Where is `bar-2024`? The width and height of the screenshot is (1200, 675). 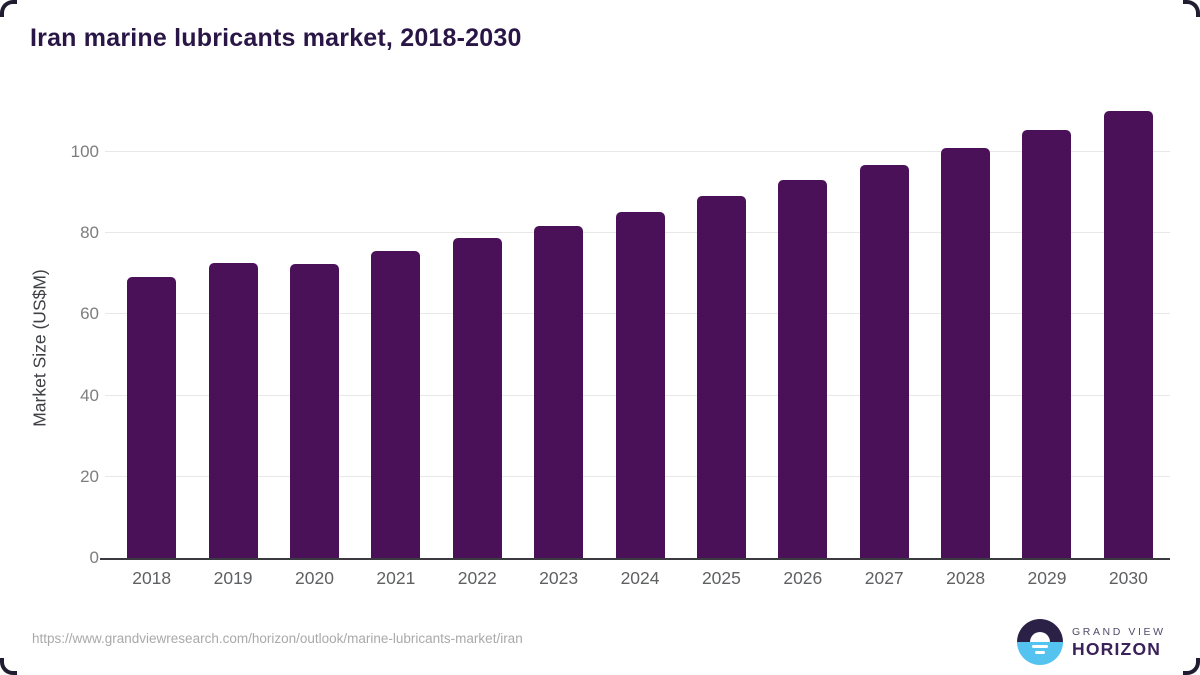 bar-2024 is located at coordinates (640, 385).